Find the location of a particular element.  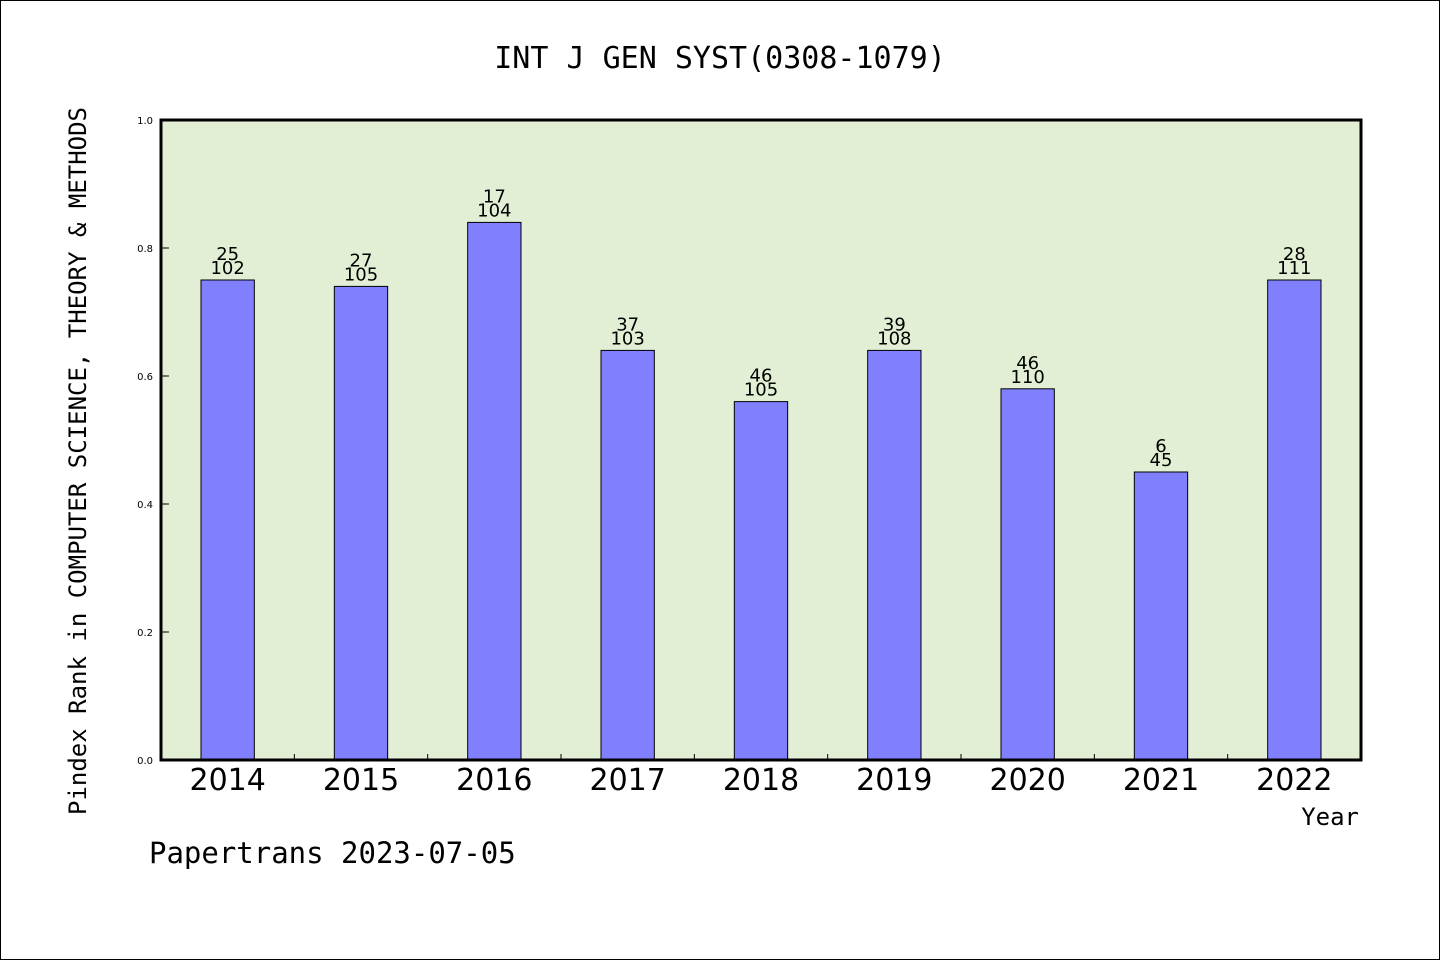

x-tick-label-2022: 2022 is located at coordinates (1294, 780).